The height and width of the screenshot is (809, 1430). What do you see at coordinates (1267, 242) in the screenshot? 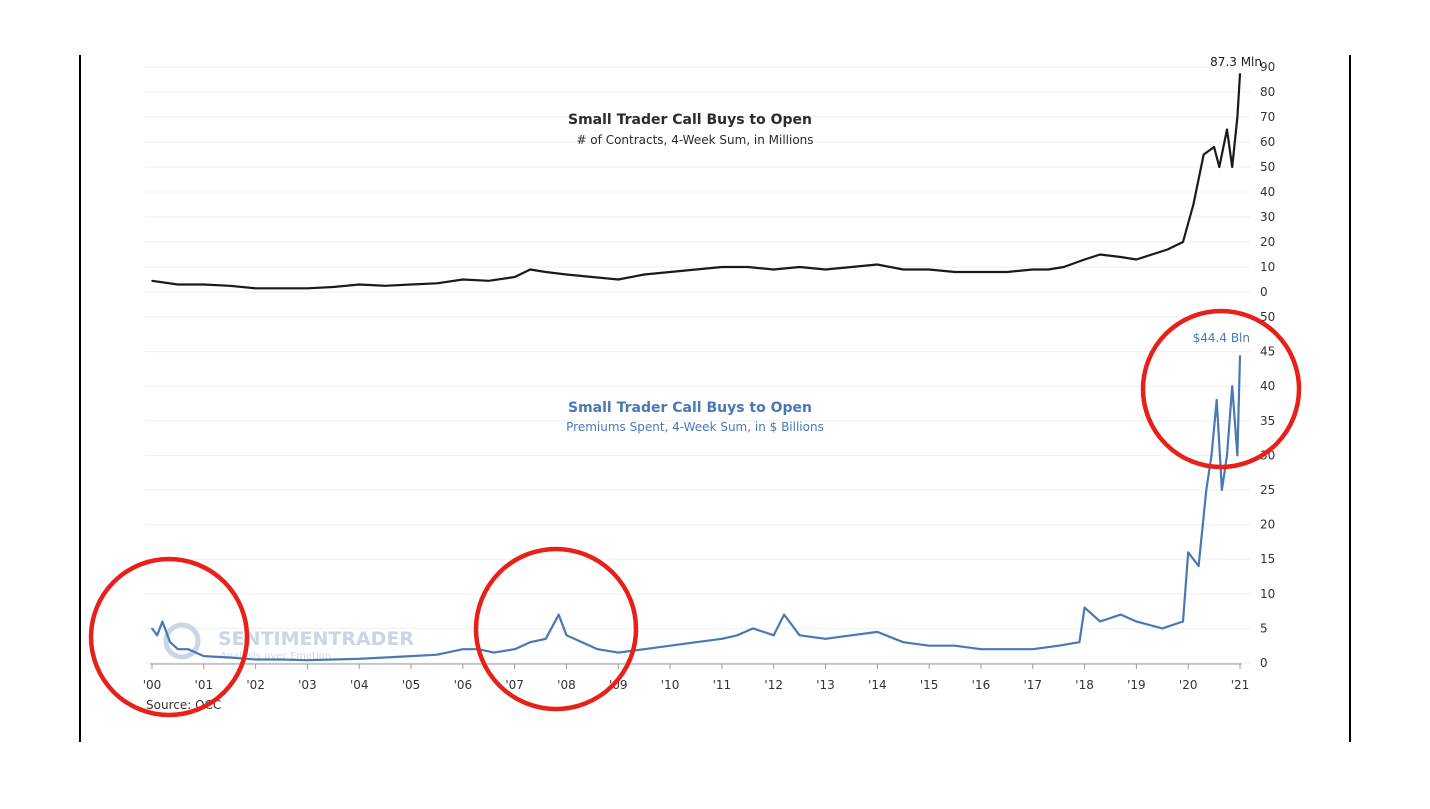
I see `y-tick-label: 20` at bounding box center [1267, 242].